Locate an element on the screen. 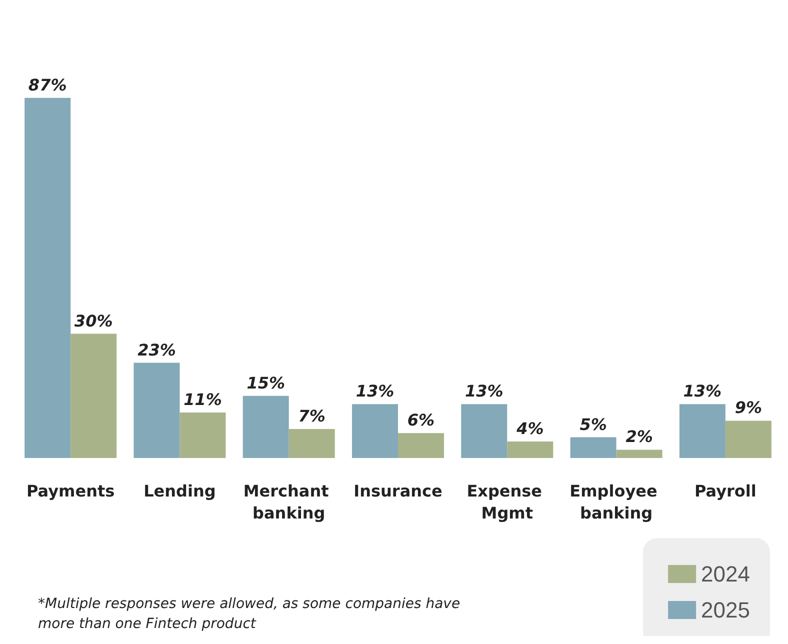  data-label: 7% is located at coordinates (312, 416).